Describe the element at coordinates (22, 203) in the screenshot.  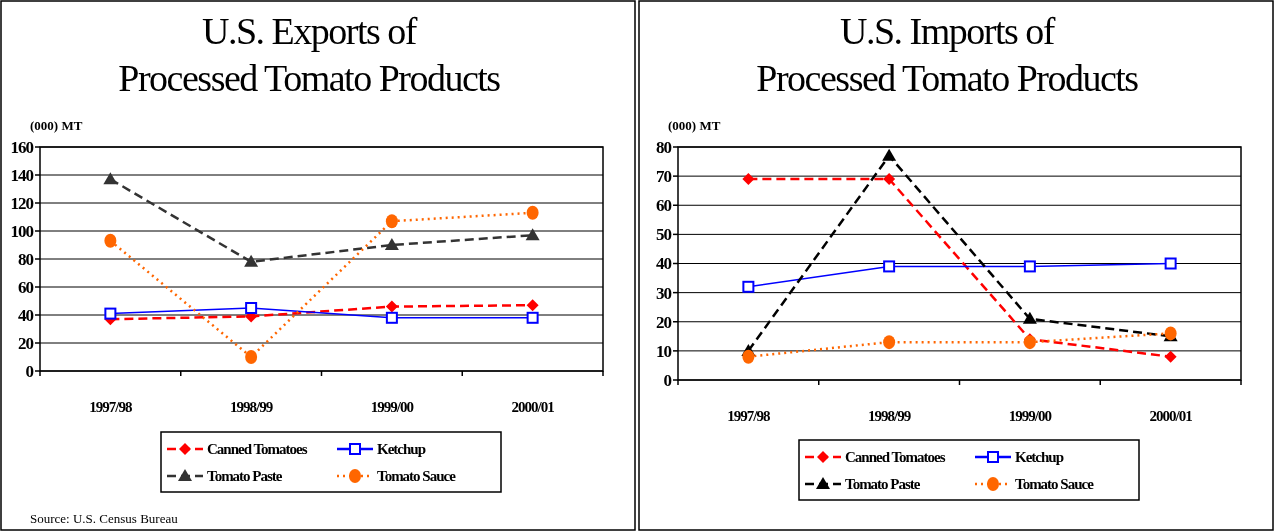
I see `y-tick-label: 120` at that location.